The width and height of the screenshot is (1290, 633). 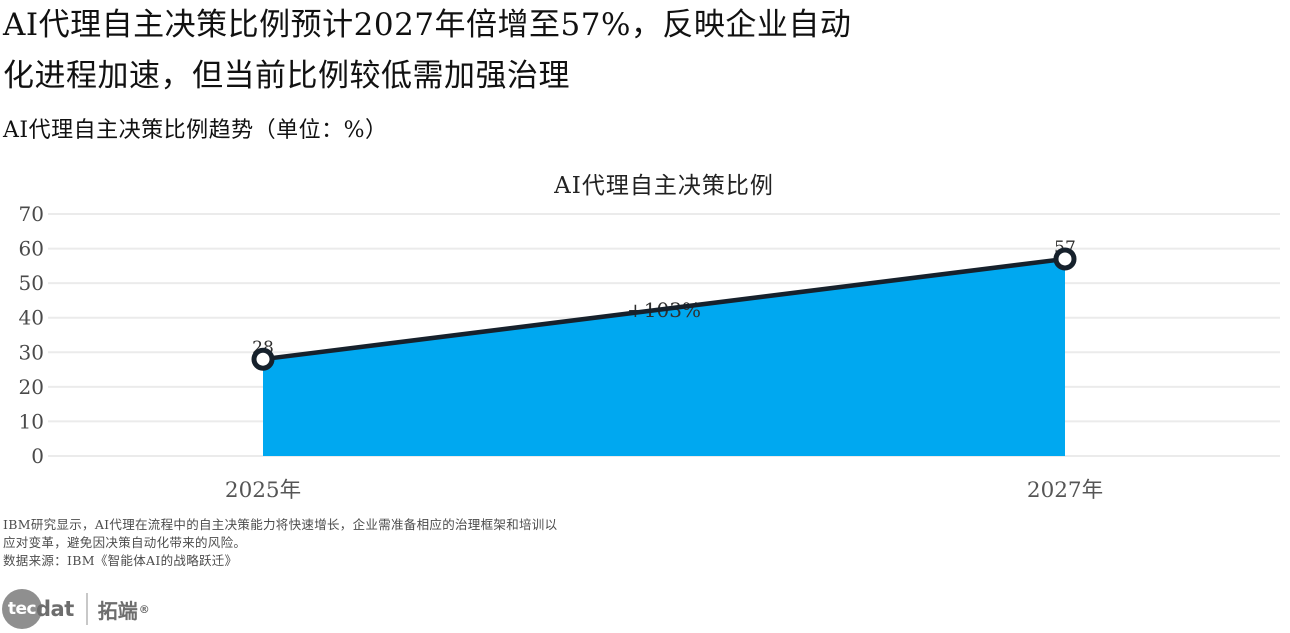 I want to click on data-source: 数据来源：IBM《智能体AI的战略跃迁》, so click(x=120, y=560).